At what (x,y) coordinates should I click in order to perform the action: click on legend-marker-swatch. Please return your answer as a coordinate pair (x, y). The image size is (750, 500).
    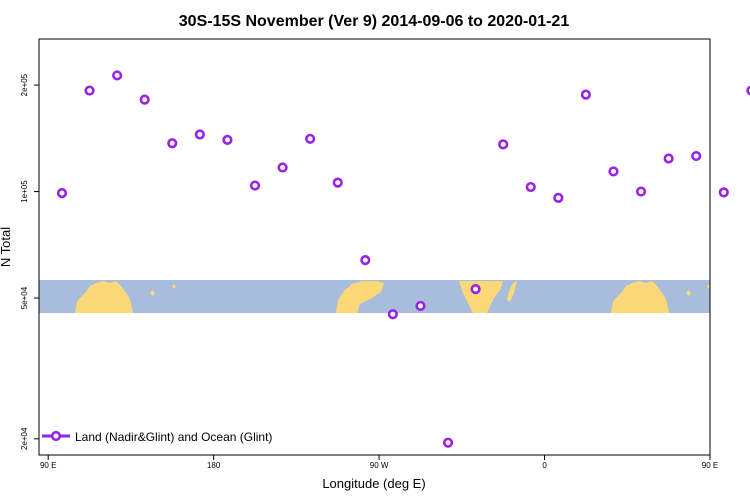
    Looking at the image, I should click on (56, 436).